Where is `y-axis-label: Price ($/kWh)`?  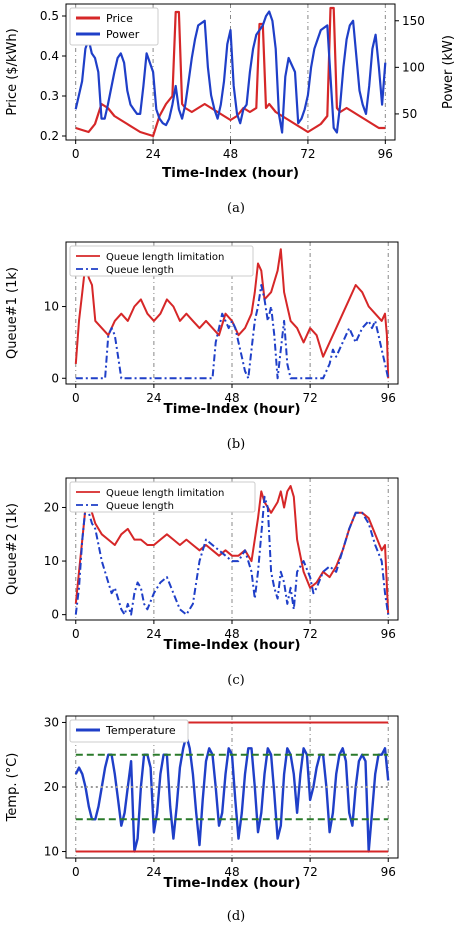 y-axis-label: Price ($/kWh) is located at coordinates (12, 71).